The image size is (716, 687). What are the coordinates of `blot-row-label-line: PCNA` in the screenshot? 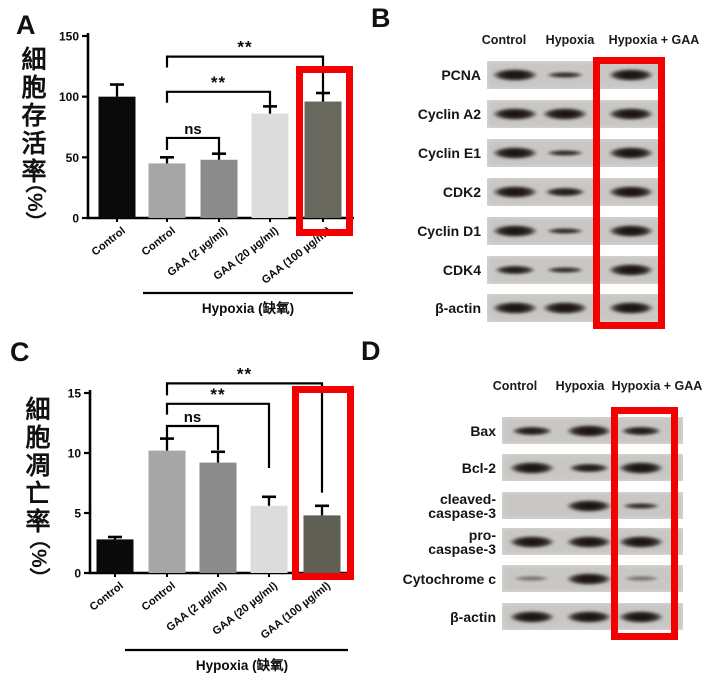 It's located at (461, 75).